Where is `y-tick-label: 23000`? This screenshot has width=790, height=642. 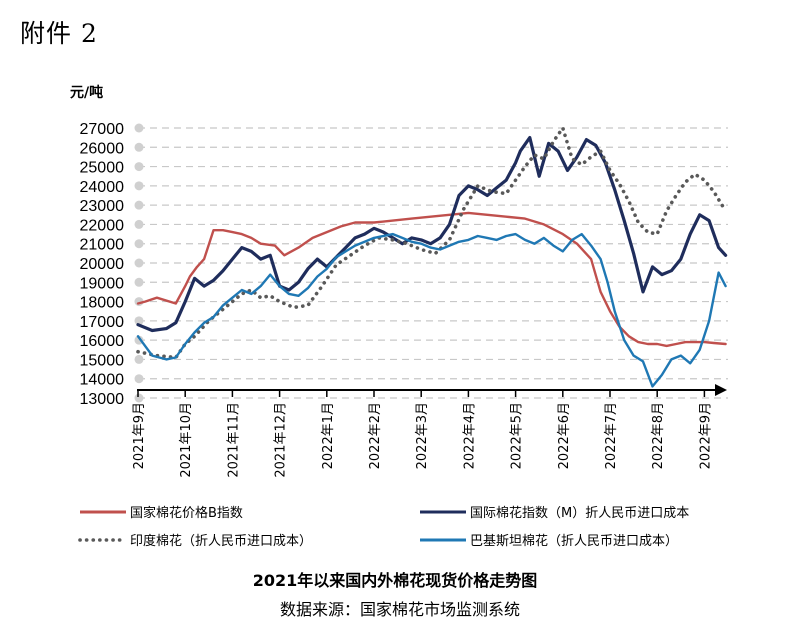
y-tick-label: 23000 is located at coordinates (102, 206).